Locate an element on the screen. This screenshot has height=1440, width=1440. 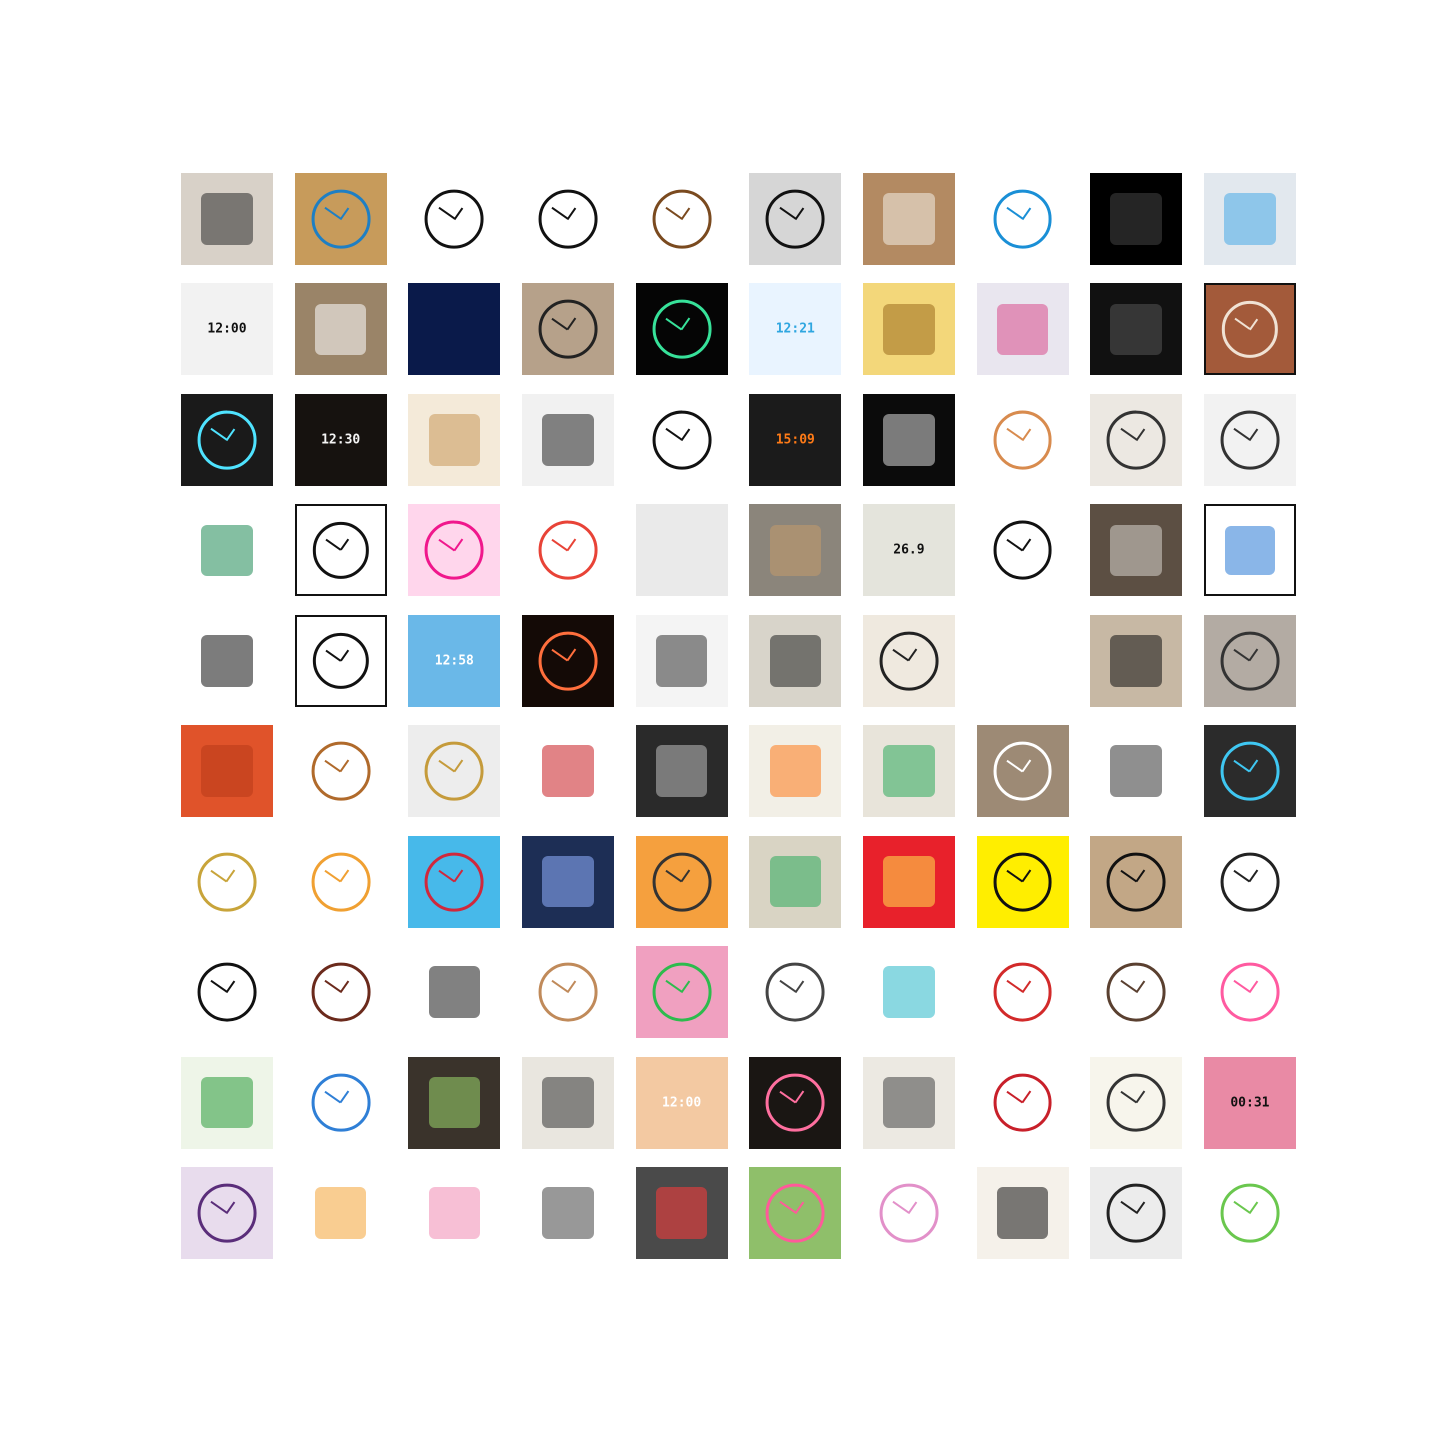
display-digits: 00:31 is located at coordinates (1250, 1102).